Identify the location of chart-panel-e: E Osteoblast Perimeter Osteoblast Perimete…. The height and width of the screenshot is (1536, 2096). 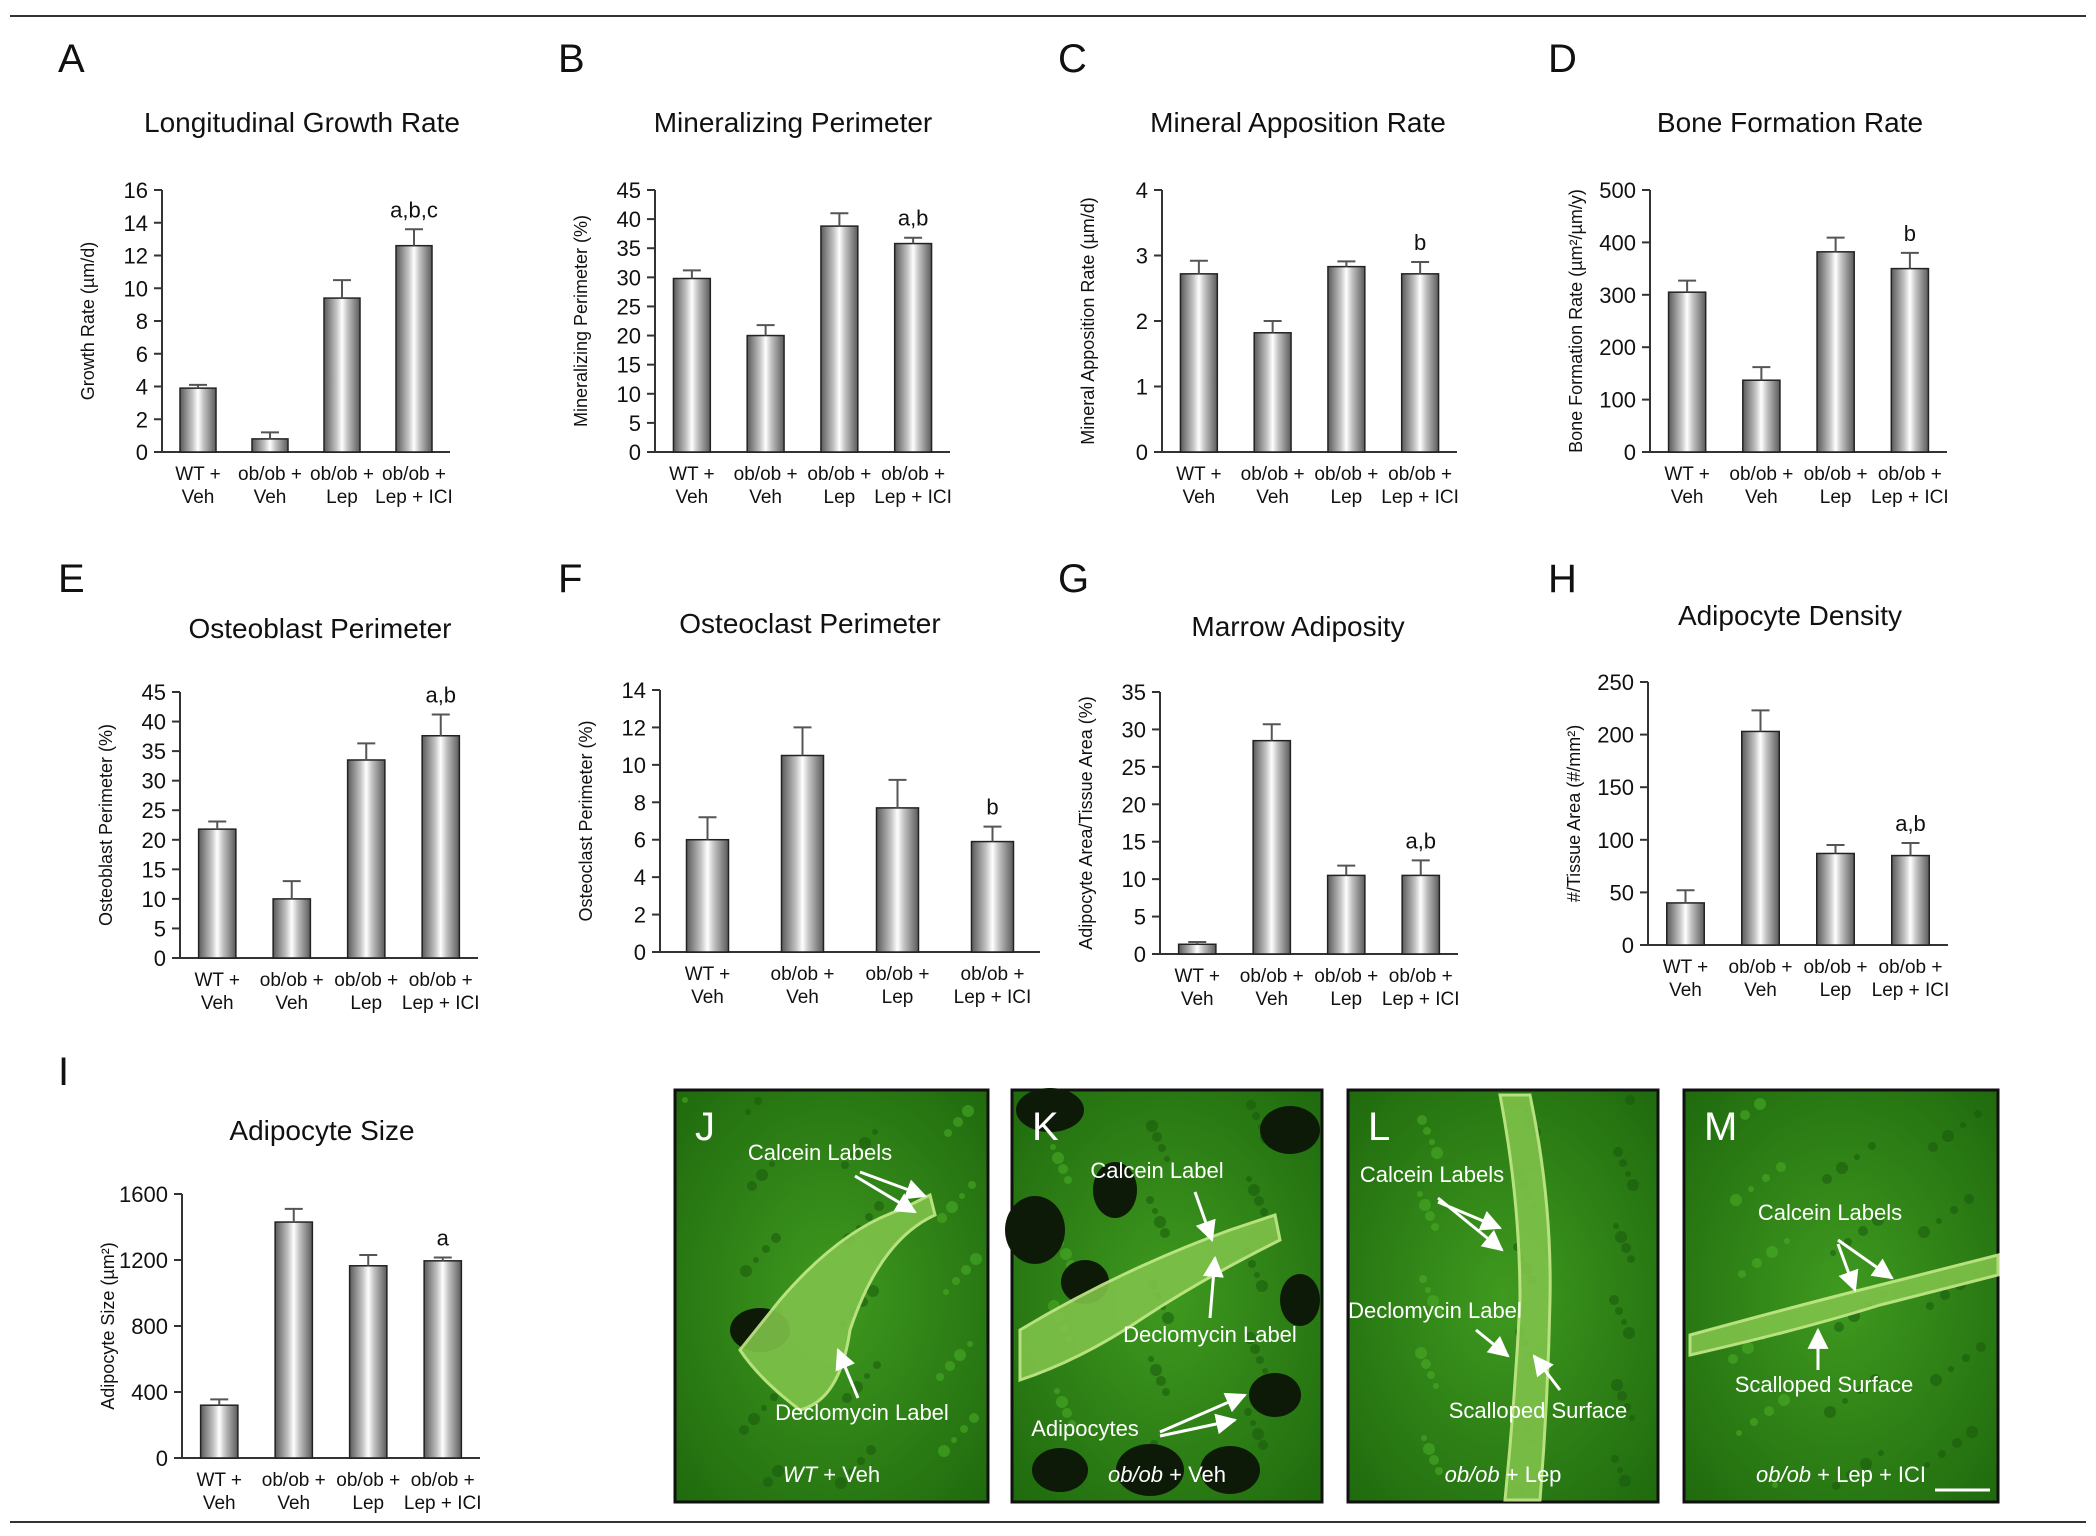
(269, 785).